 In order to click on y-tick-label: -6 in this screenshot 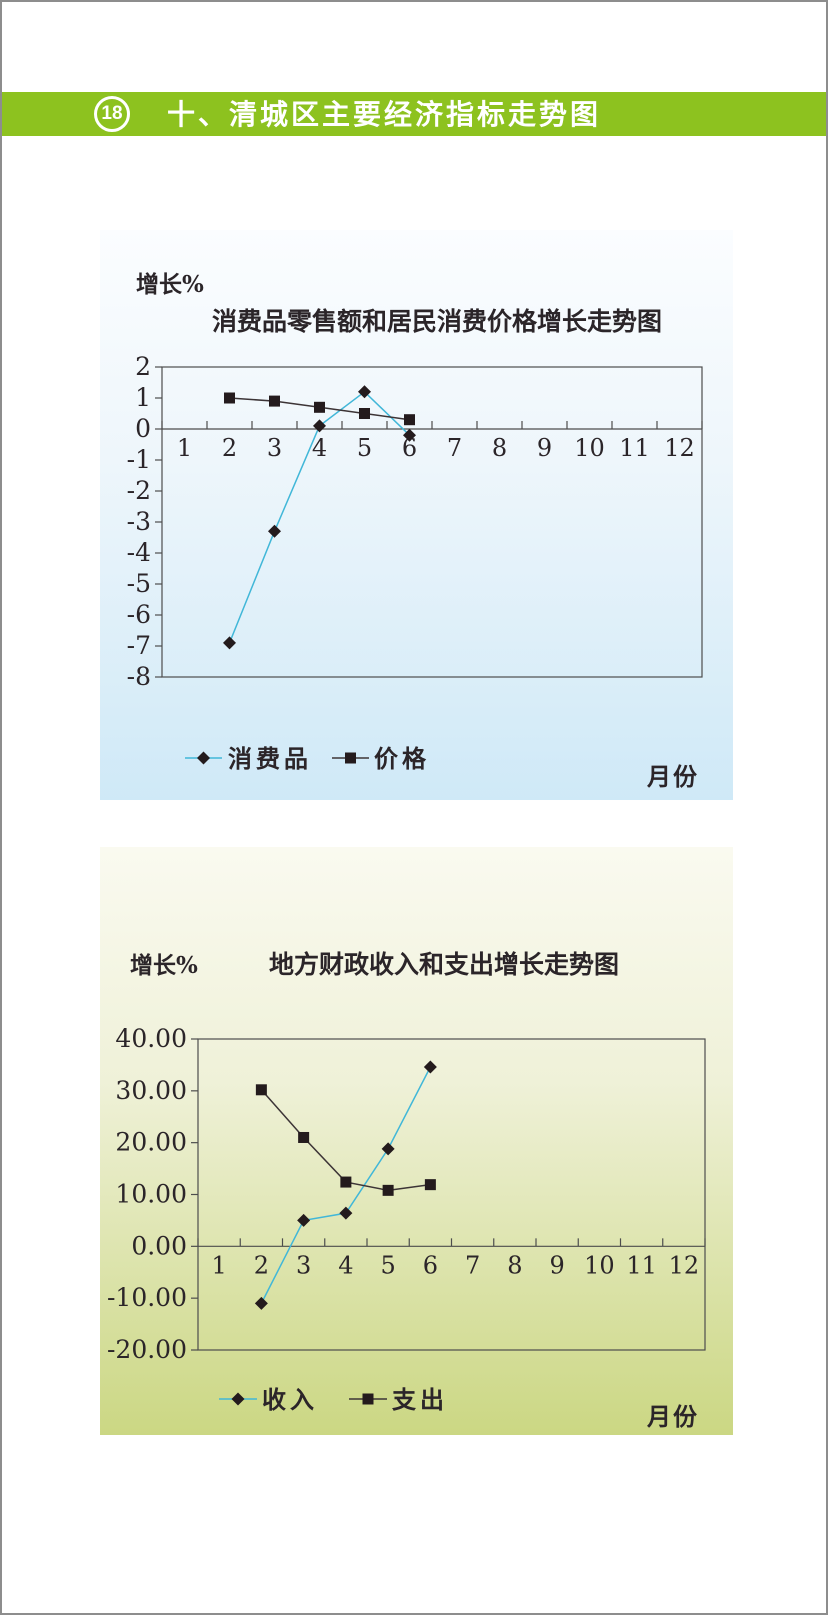, I will do `click(139, 614)`.